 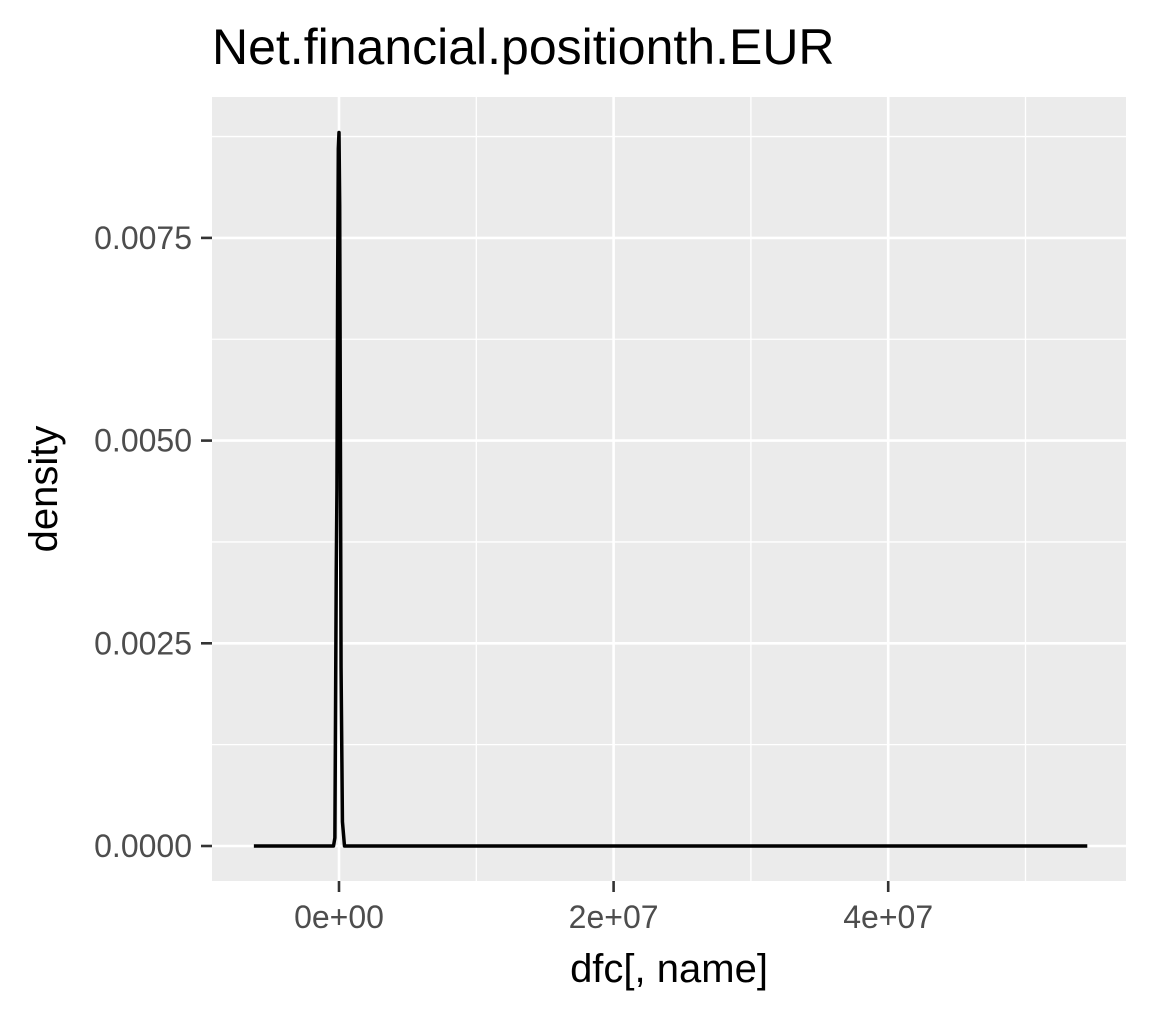 I want to click on chart-title: Net.financial.positionth.EUR, so click(x=523, y=47).